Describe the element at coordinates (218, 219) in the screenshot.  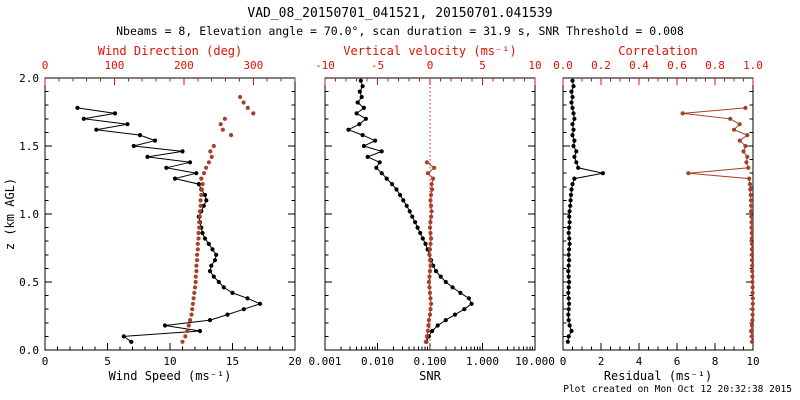
I see `wind-direction-series` at that location.